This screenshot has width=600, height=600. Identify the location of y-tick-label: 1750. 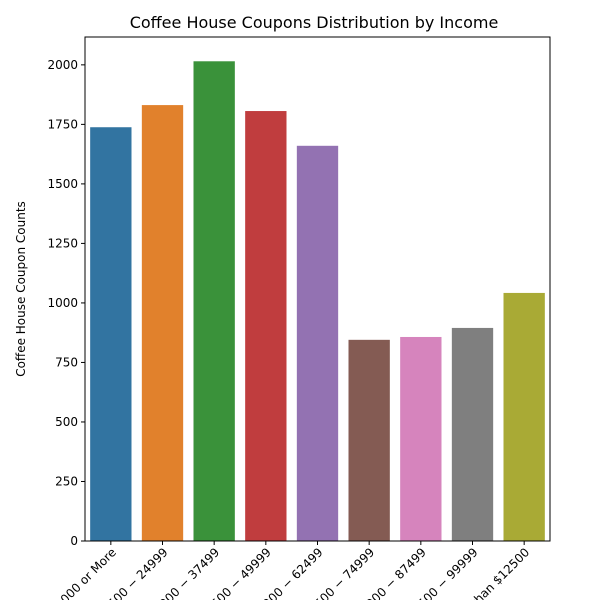
(62, 124).